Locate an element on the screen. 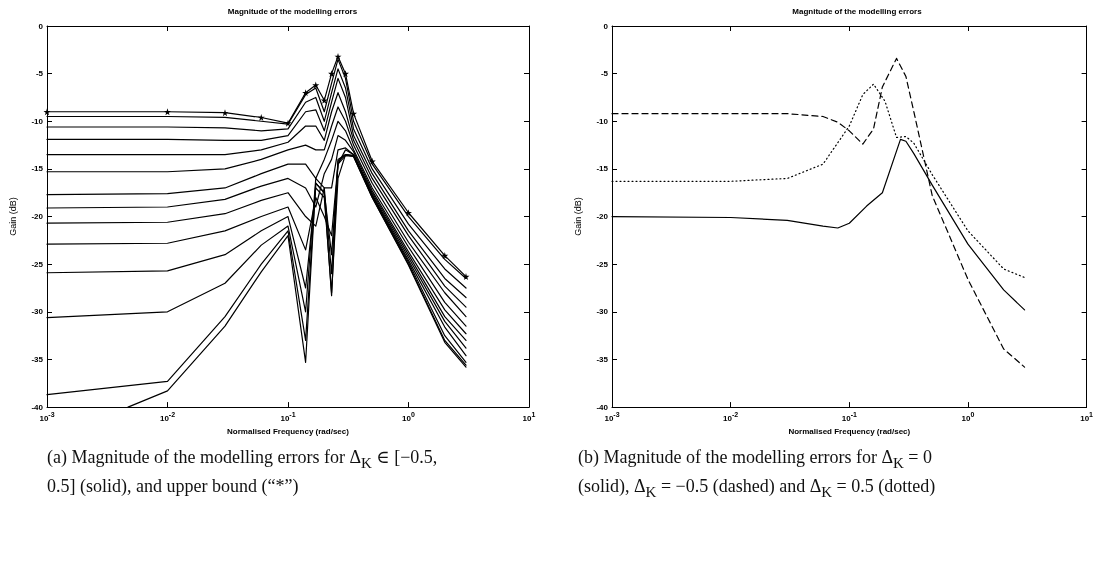  text: (a) Magnitude of the modelling errors for Δ$_{K}$ ∈ [−0.5, 0.5] (solid), and upper bound (“*”) is located at coordinates (242, 471).